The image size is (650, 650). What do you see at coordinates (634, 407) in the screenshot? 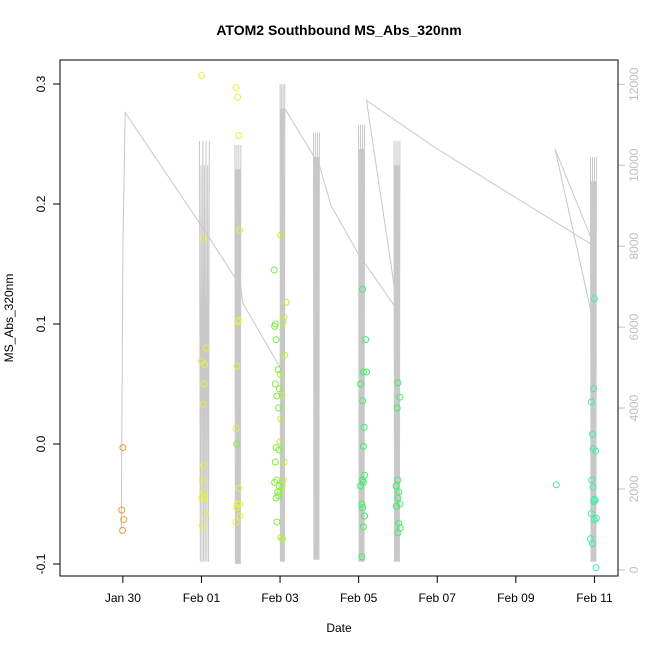
I see `y2-tick-label: 4000` at bounding box center [634, 407].